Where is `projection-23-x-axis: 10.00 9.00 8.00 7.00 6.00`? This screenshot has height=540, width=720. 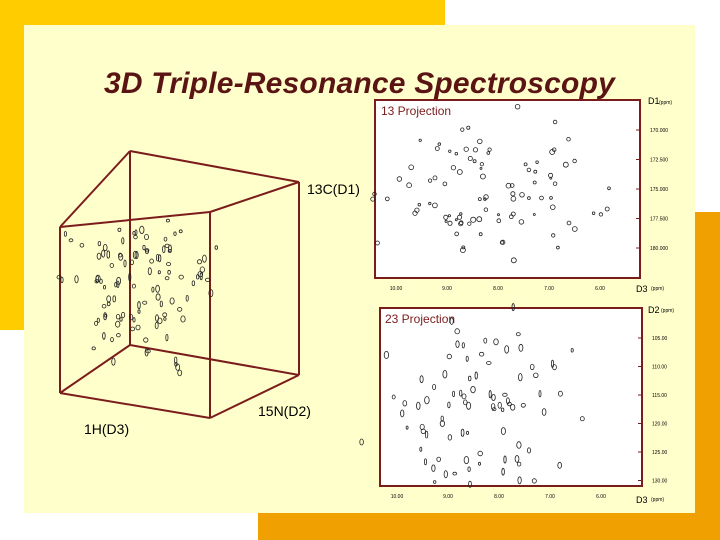 projection-23-x-axis: 10.00 9.00 8.00 7.00 6.00 is located at coordinates (498, 497).